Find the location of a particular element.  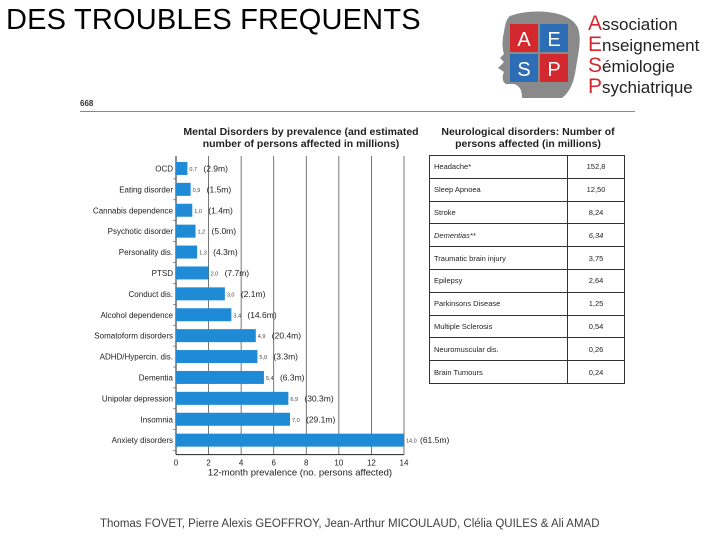

category-label: Psychotic disorder is located at coordinates (141, 231).